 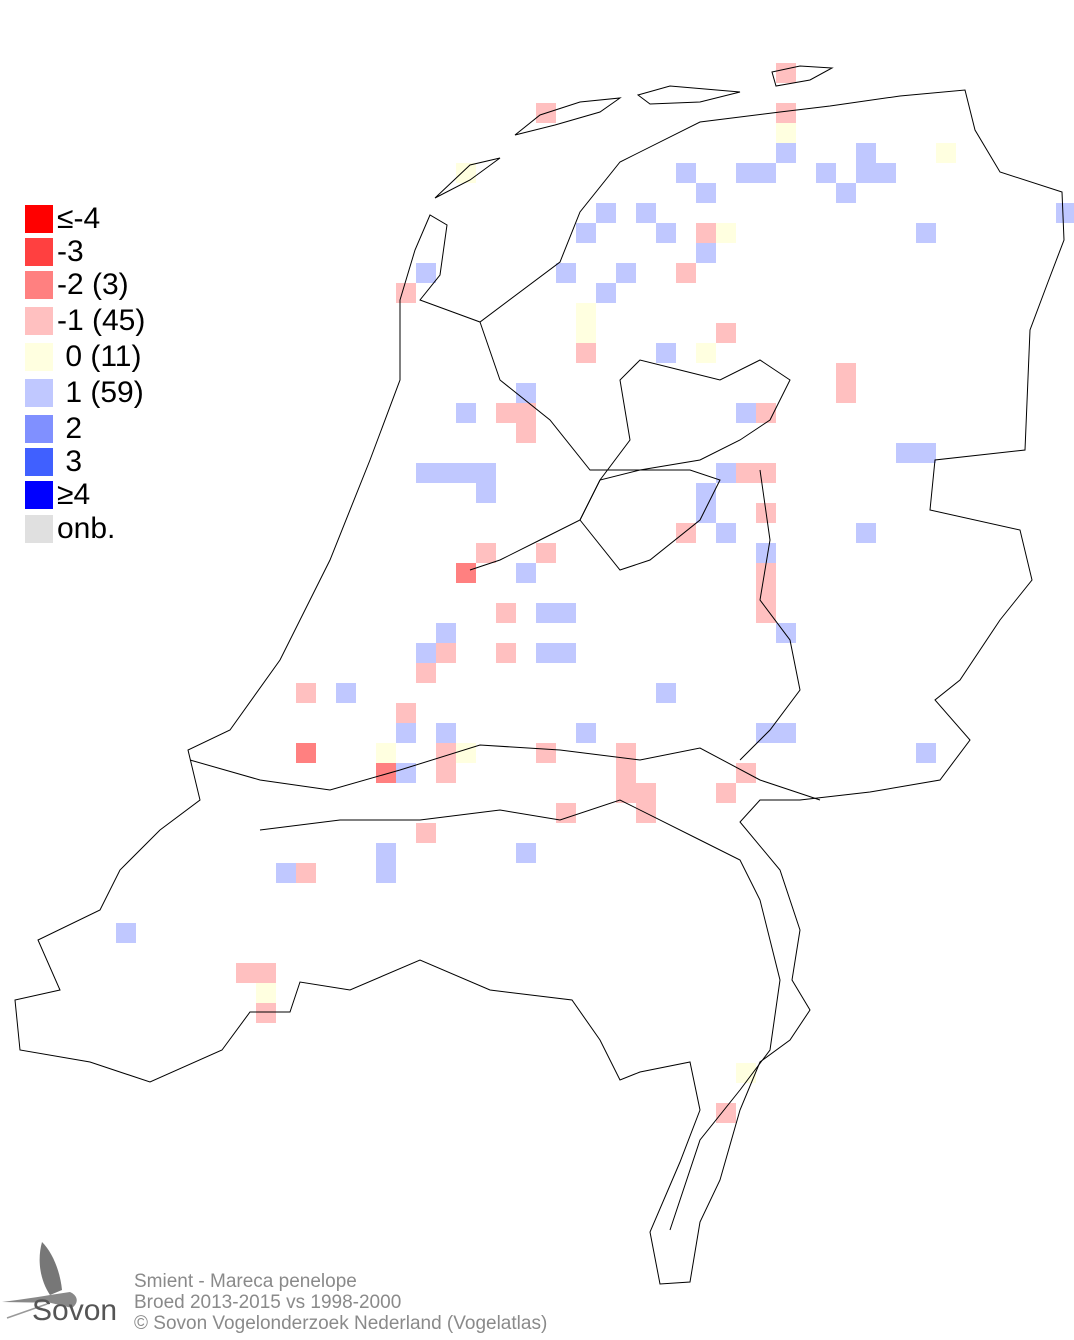 What do you see at coordinates (101, 320) in the screenshot?
I see `legend-label: -1 (45)` at bounding box center [101, 320].